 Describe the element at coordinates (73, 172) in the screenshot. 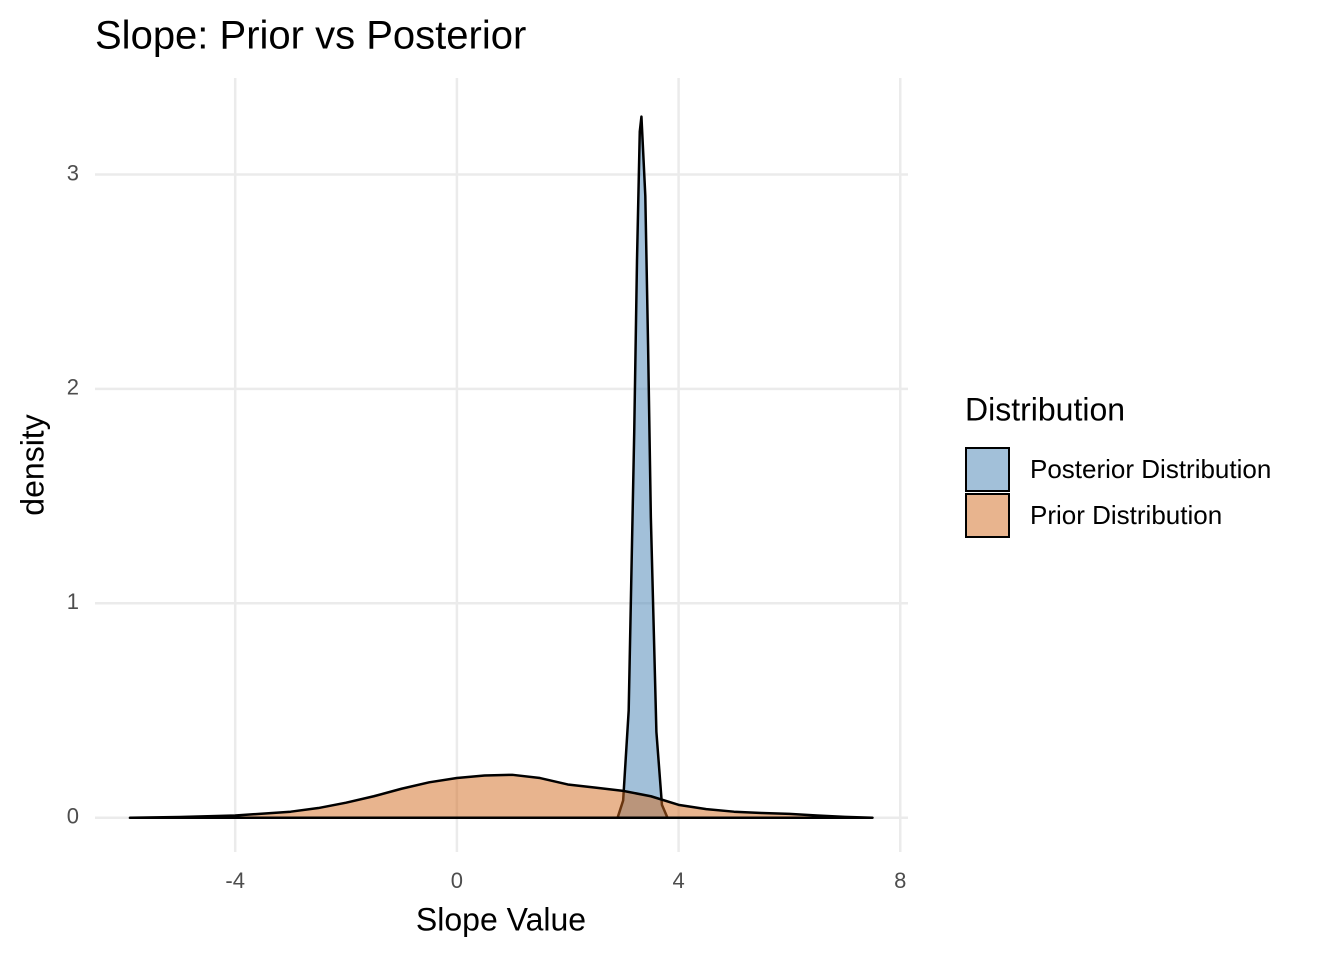

I see `y-tick-label: 3` at that location.